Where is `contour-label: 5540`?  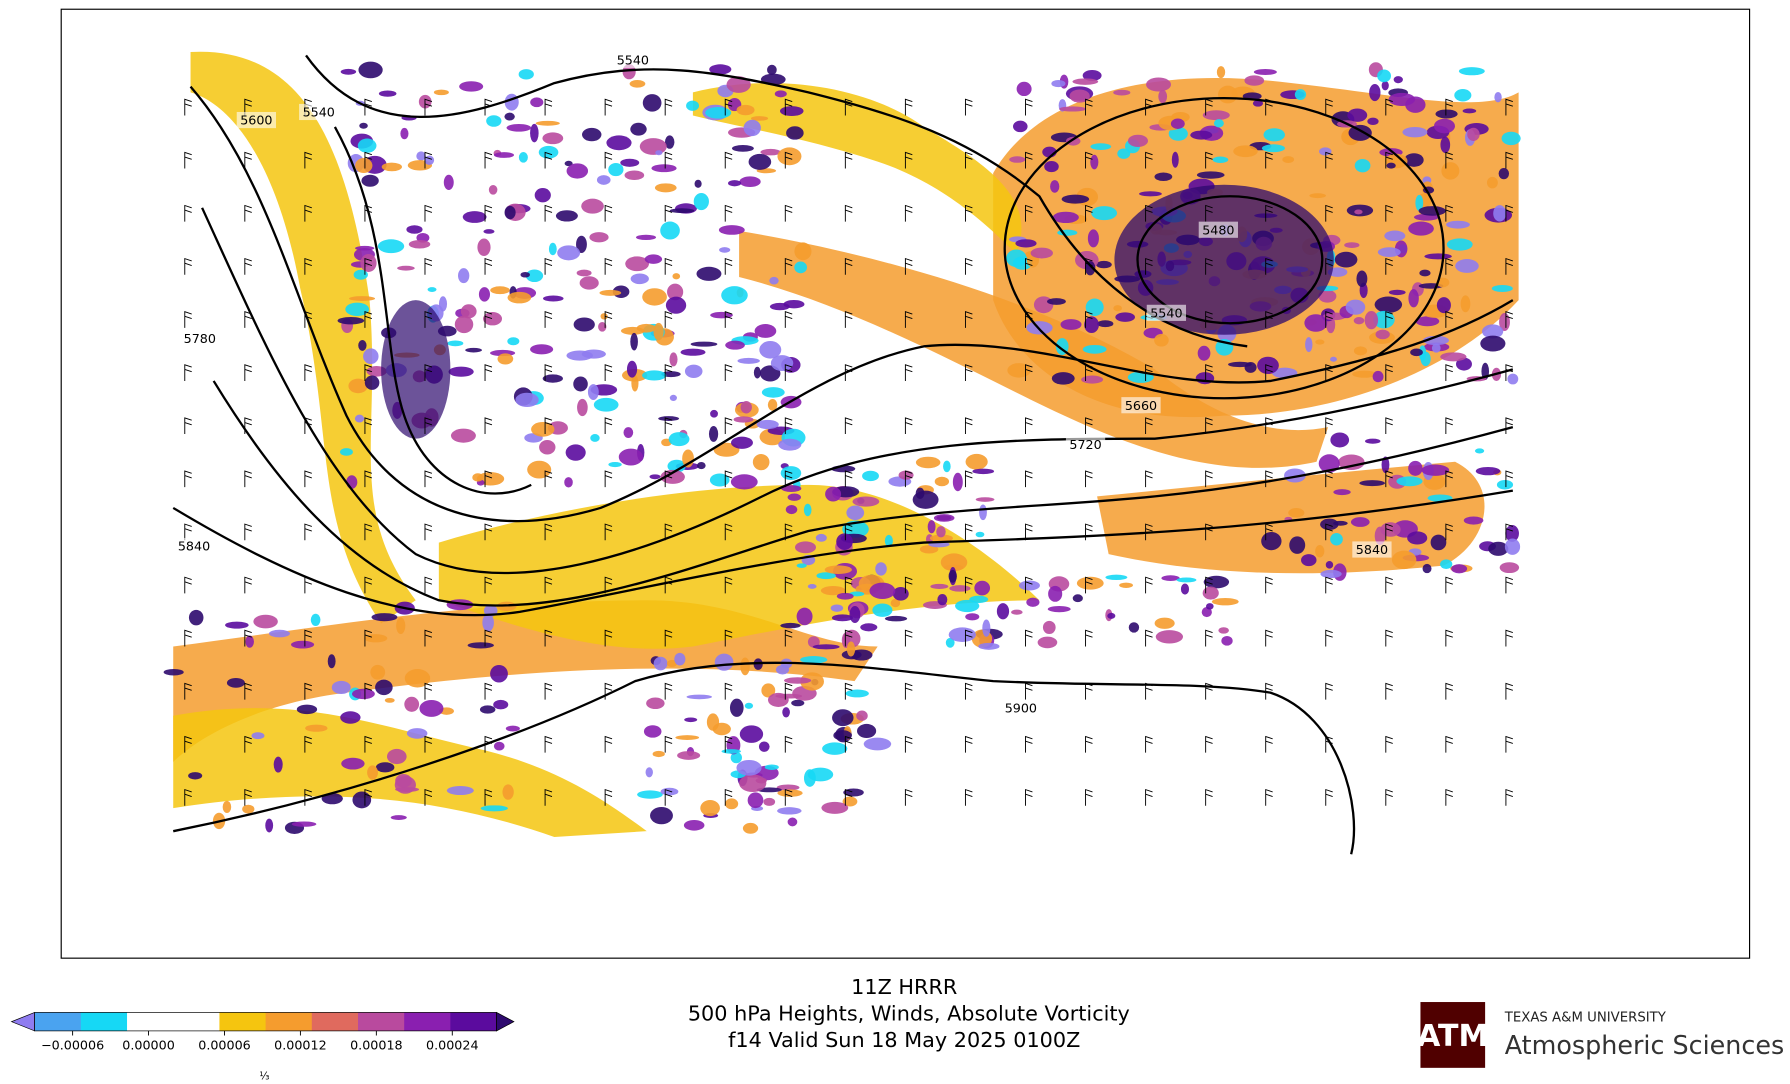
contour-label: 5540 is located at coordinates (319, 112).